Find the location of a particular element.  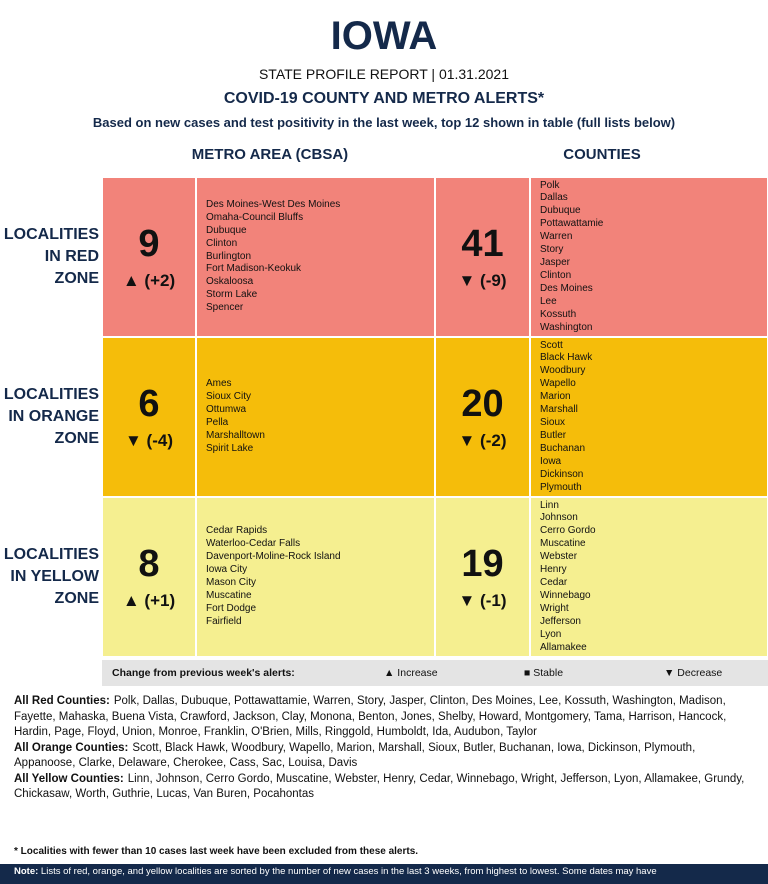

subtitle: STATE PROFILE REPORT | 01.31.2021 is located at coordinates (384, 74).